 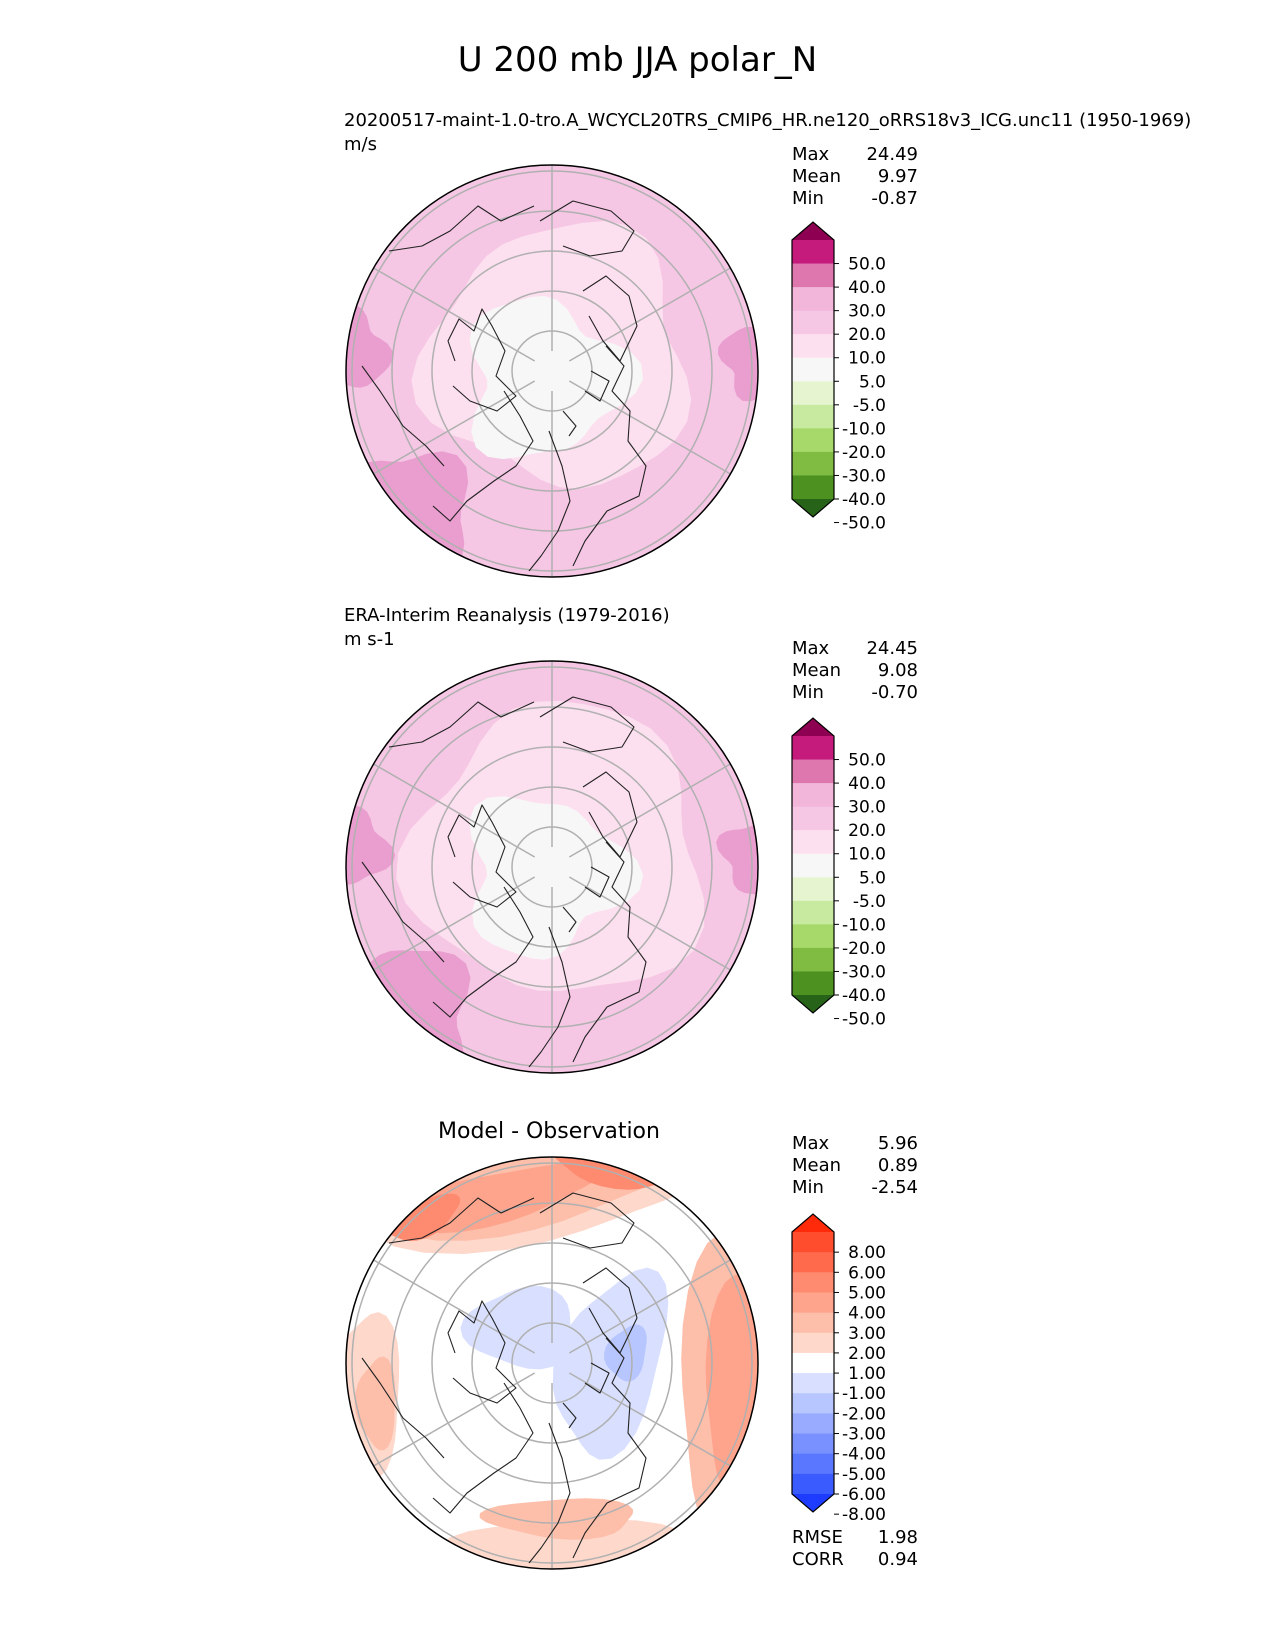 I want to click on stat-value: 9.08, so click(x=897, y=670).